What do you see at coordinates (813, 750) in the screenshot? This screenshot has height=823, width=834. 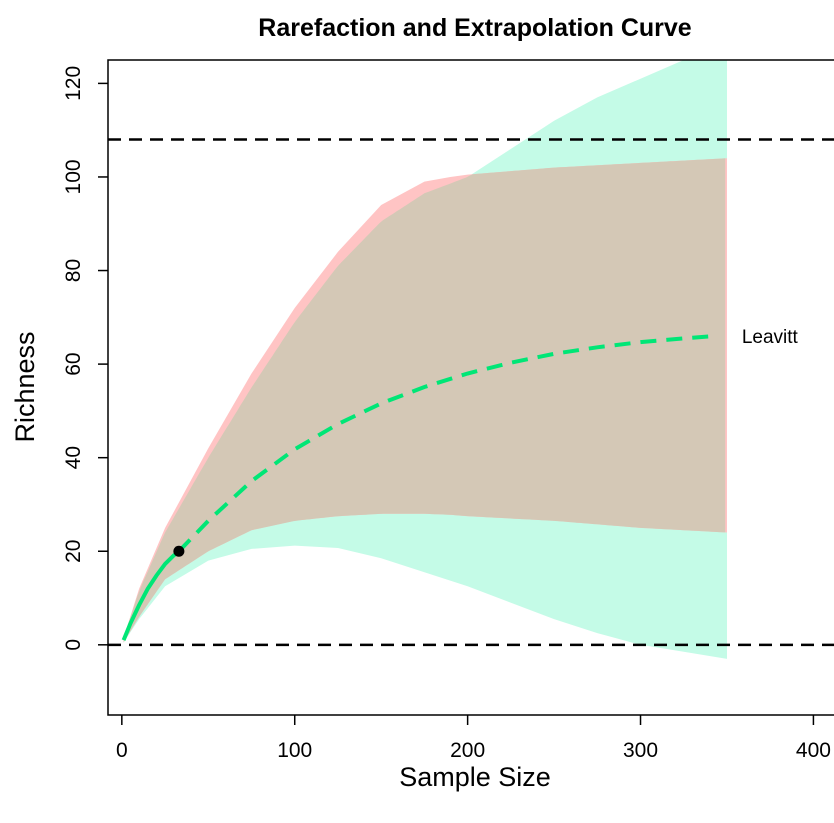 I see `x-tick-label: 400` at bounding box center [813, 750].